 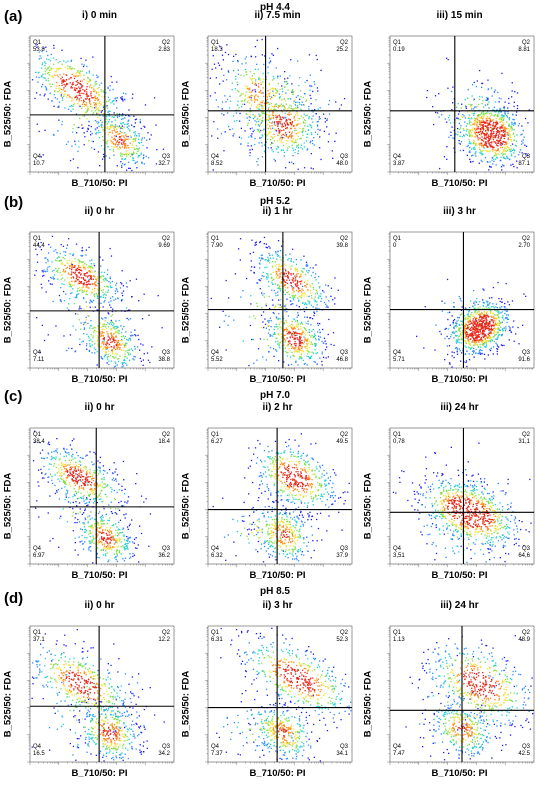 What do you see at coordinates (217, 246) in the screenshot?
I see `quadrant-percent: 7.90` at bounding box center [217, 246].